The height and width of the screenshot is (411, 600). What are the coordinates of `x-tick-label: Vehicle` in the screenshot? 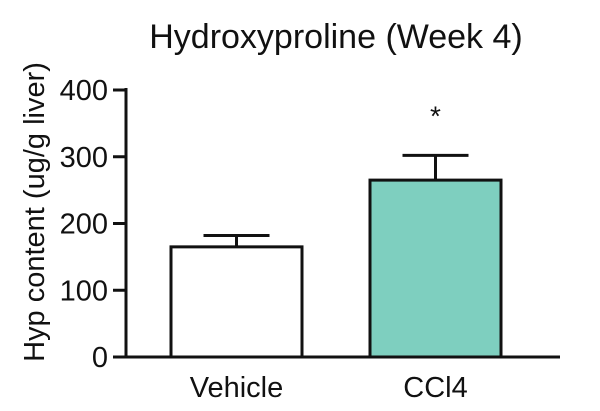 It's located at (237, 388).